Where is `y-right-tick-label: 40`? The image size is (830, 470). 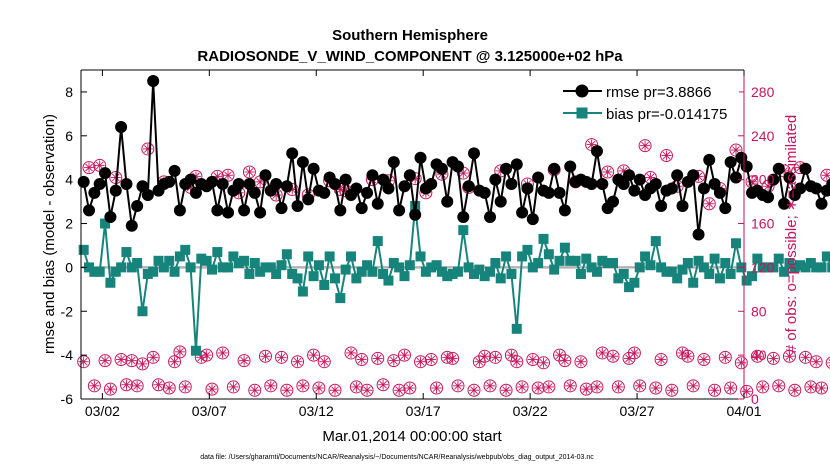
y-right-tick-label: 40 is located at coordinates (759, 355).